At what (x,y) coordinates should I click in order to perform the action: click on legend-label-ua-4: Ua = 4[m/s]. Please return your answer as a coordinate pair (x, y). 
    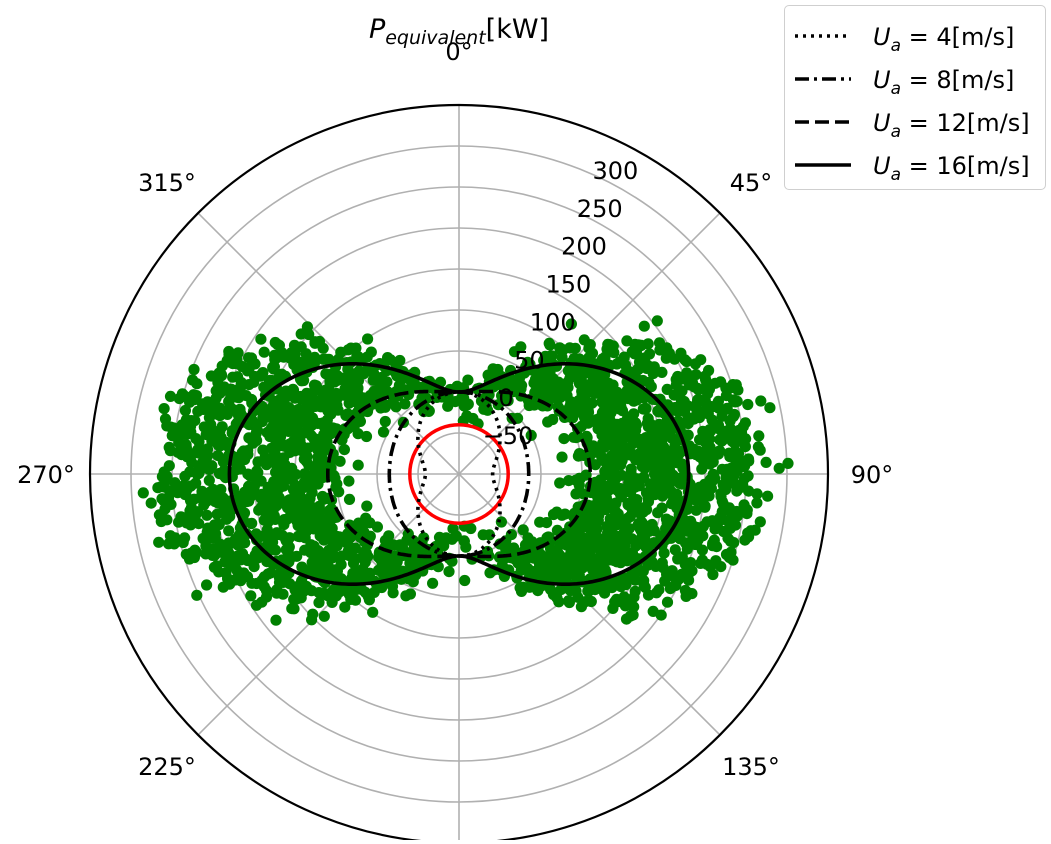
    Looking at the image, I should click on (943, 39).